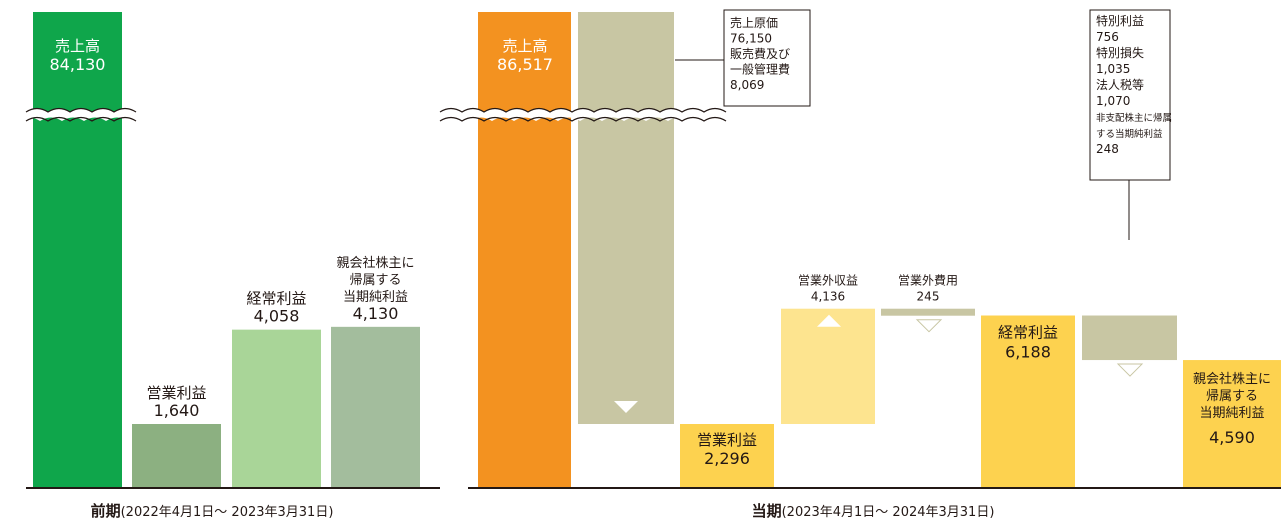  Describe the element at coordinates (626, 407) in the screenshot. I see `curr-bar-1-arrow` at that location.